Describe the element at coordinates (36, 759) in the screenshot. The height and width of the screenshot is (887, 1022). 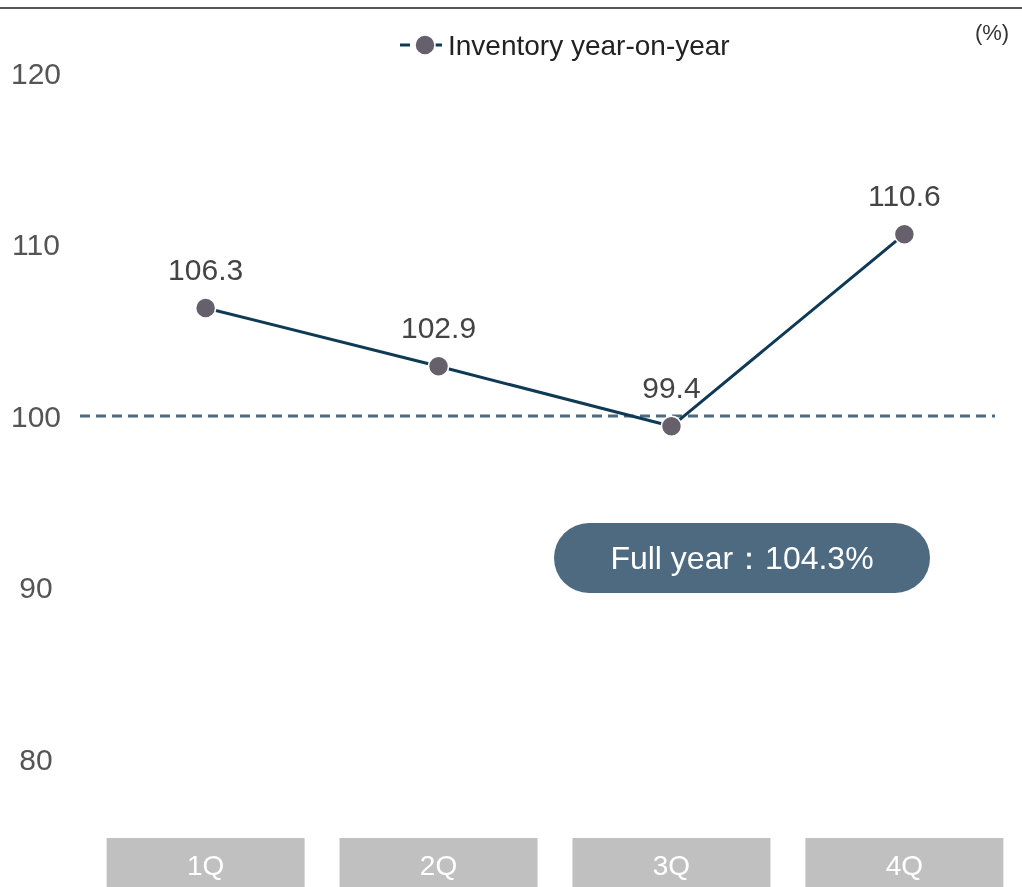
I see `y-tick-label: 80` at that location.